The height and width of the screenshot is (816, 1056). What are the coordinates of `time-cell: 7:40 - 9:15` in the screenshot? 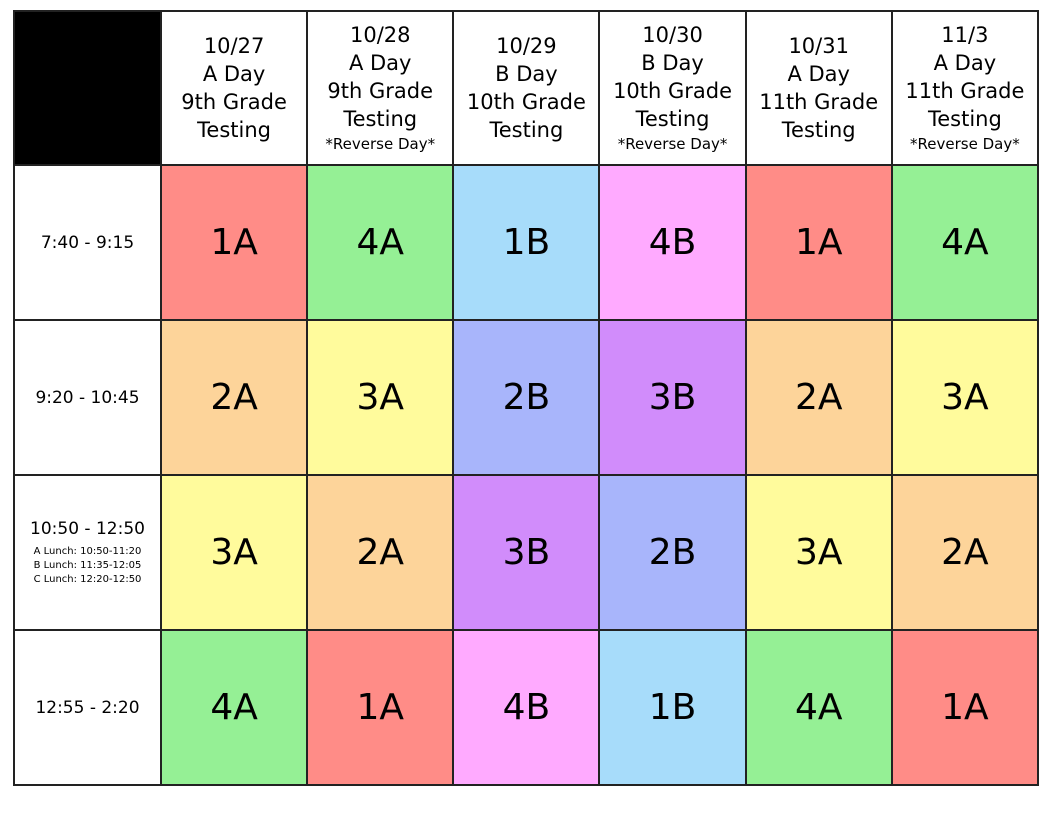 It's located at (87, 242).